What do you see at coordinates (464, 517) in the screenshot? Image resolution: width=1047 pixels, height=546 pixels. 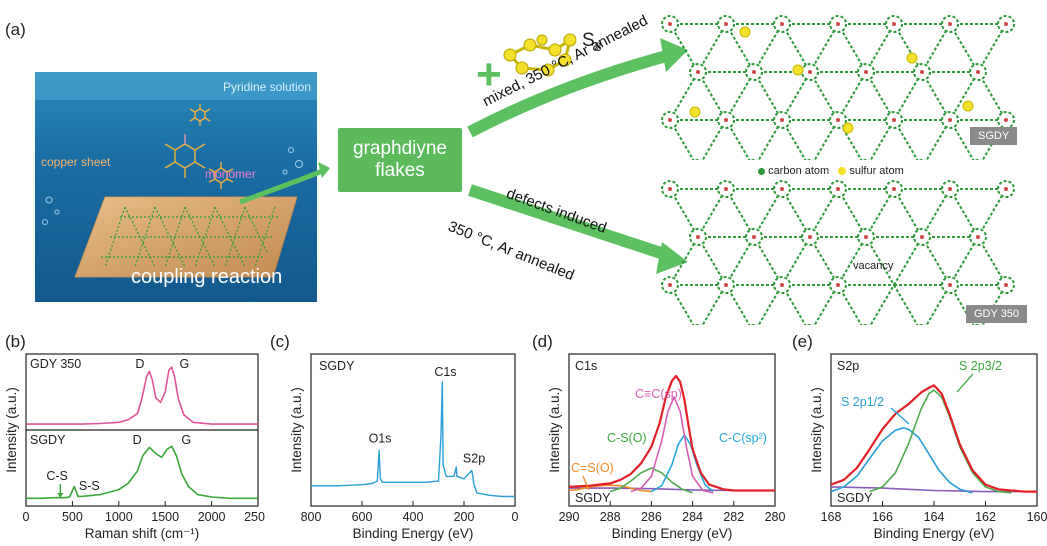 I see `x-tick-label: 200` at bounding box center [464, 517].